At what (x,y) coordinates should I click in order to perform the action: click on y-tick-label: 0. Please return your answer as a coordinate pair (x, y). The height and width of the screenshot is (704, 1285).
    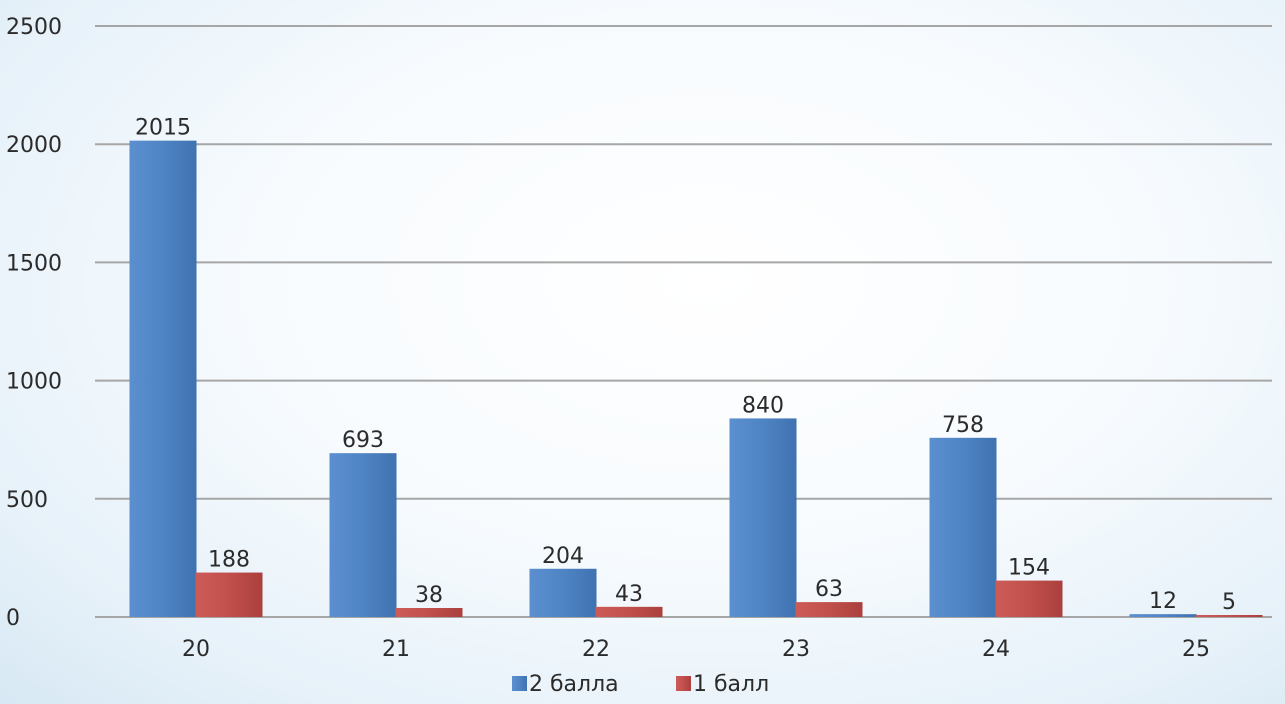
    Looking at the image, I should click on (13, 618).